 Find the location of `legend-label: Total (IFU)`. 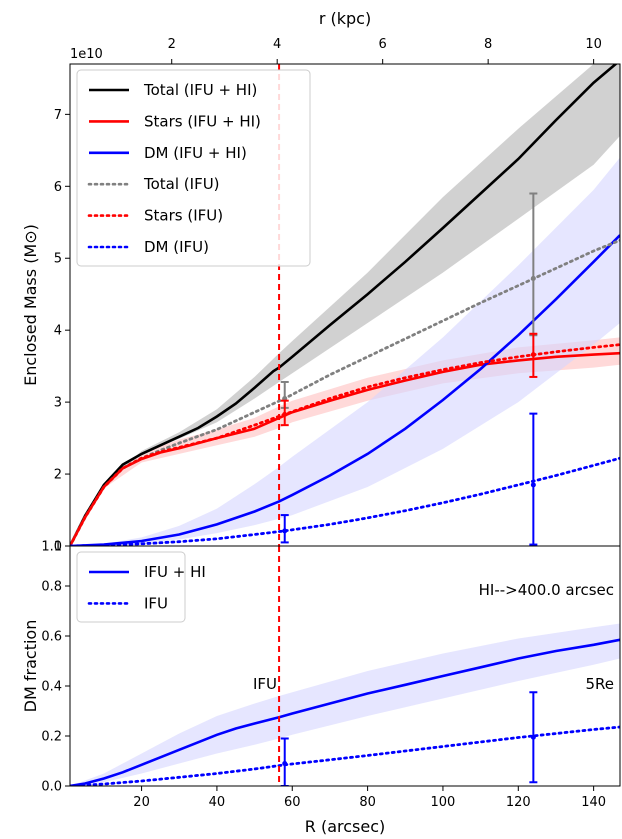

legend-label: Total (IFU) is located at coordinates (181, 184).